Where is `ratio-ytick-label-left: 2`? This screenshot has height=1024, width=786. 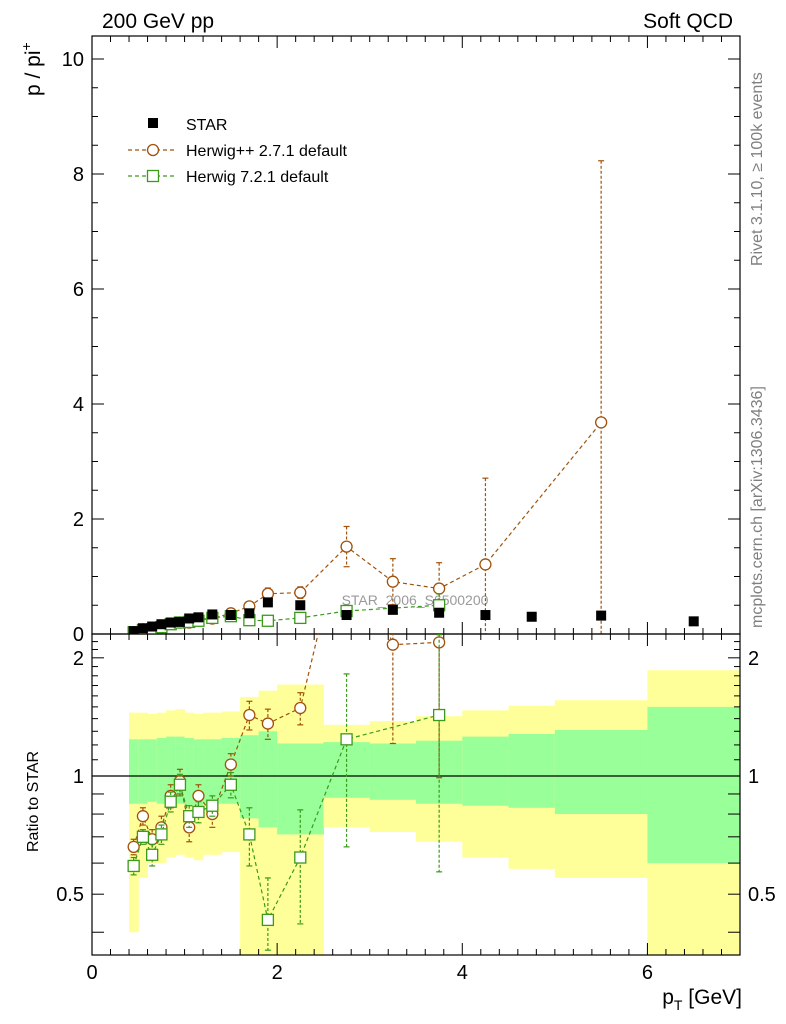
ratio-ytick-label-left: 2 is located at coordinates (78, 659).